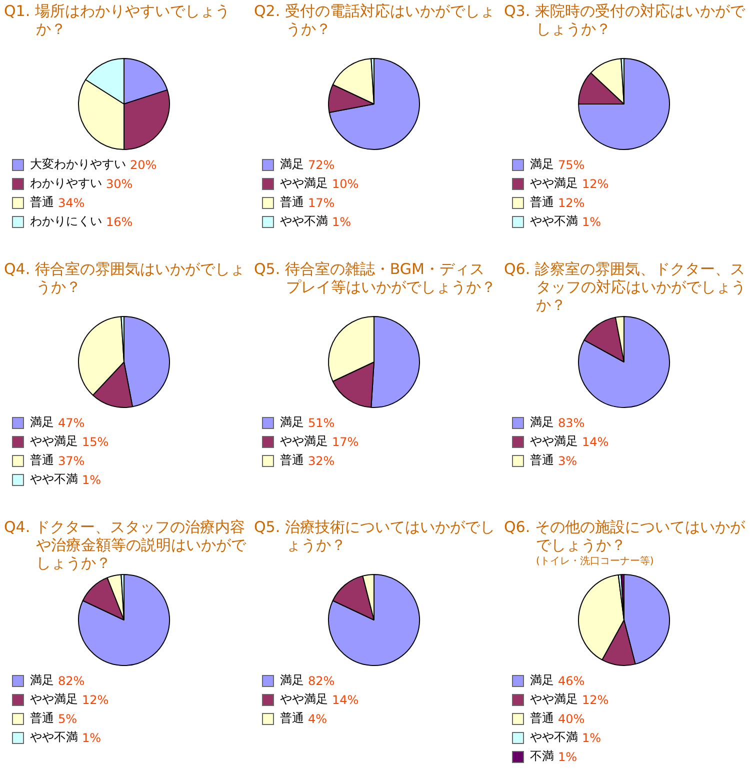 Image resolution: width=750 pixels, height=775 pixels. What do you see at coordinates (345, 183) in the screenshot?
I see `data-label: 10%` at bounding box center [345, 183].